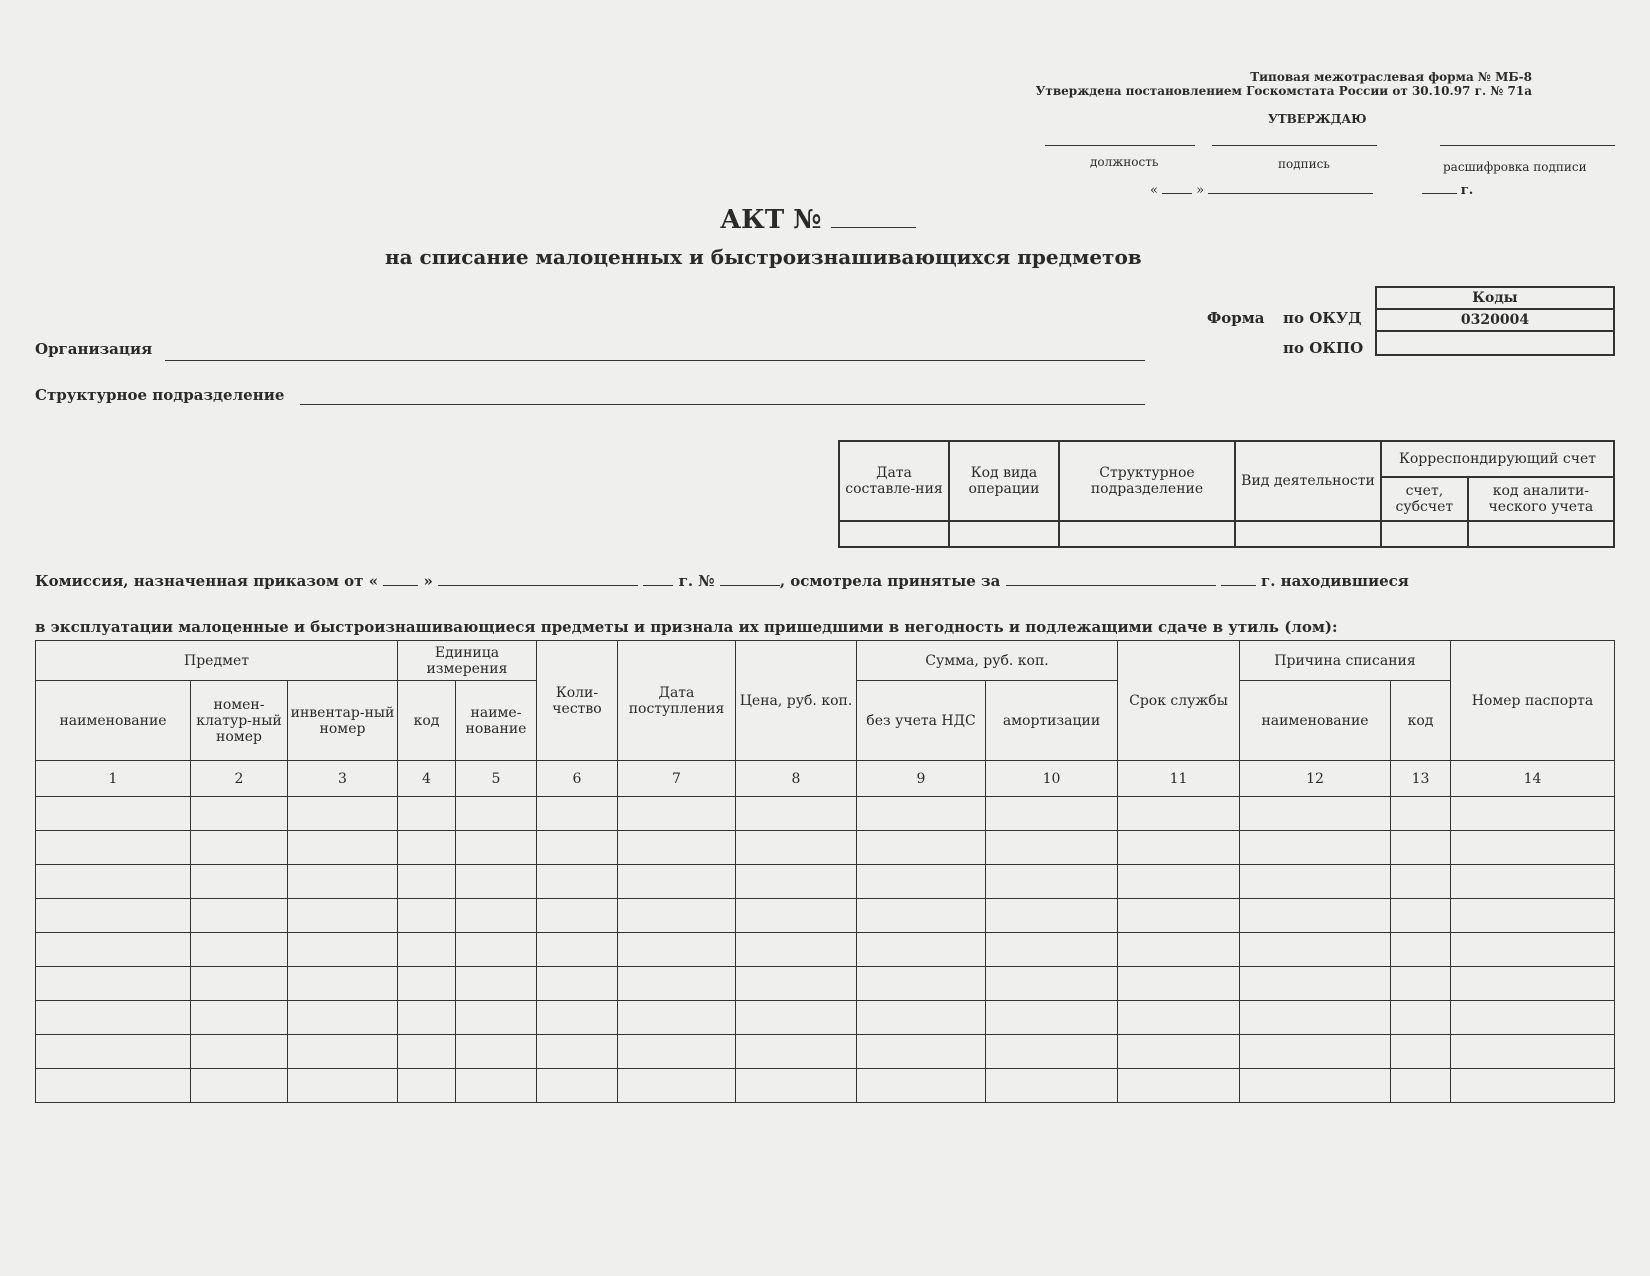  What do you see at coordinates (1147, 534) in the screenshot?
I see `cell-department` at bounding box center [1147, 534].